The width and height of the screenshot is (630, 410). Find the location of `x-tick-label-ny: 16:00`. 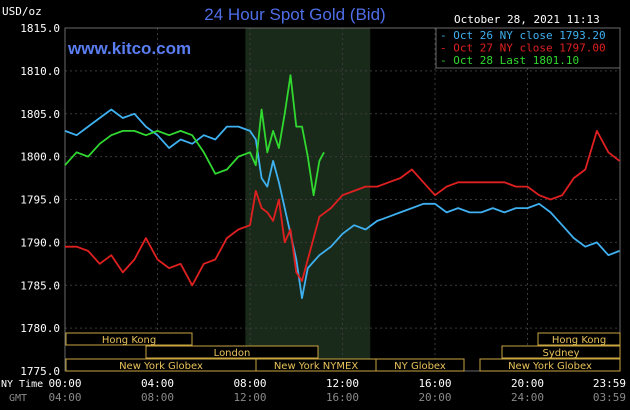

x-tick-label-ny: 16:00 is located at coordinates (434, 383).